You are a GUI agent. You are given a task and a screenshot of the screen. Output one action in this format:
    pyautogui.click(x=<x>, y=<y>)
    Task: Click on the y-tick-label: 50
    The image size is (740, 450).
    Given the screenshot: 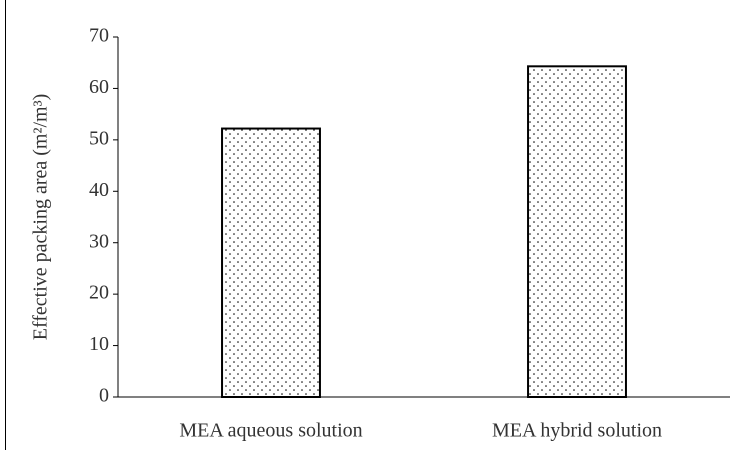 What is the action you would take?
    pyautogui.click(x=99, y=138)
    